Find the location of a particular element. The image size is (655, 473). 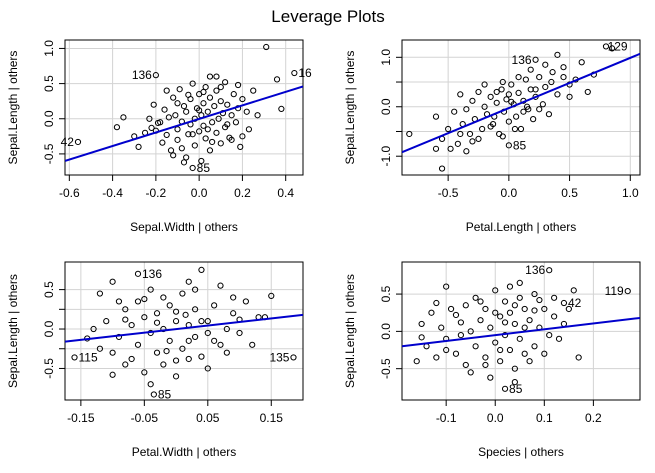

x-axis-label: Petal.Width | others is located at coordinates (184, 452).